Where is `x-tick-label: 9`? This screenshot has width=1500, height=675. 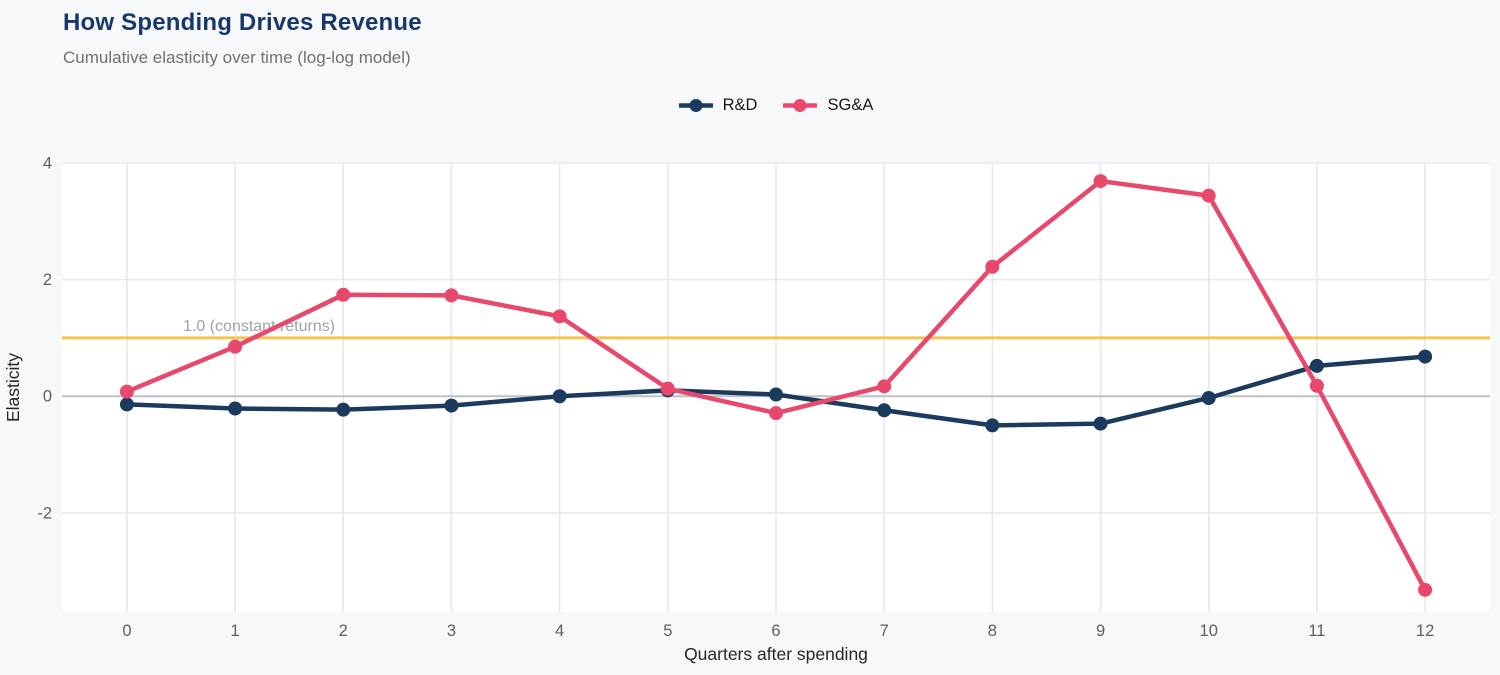
x-tick-label: 9 is located at coordinates (1100, 631).